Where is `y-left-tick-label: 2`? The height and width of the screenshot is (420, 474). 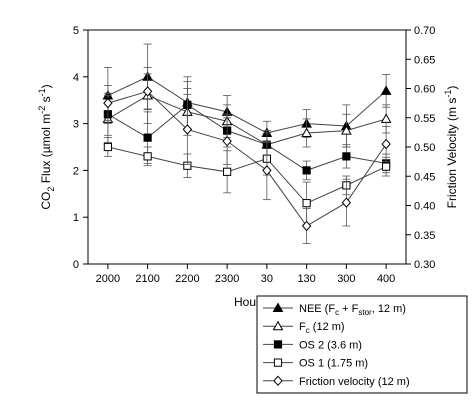 y-left-tick-label: 2 is located at coordinates (76, 171).